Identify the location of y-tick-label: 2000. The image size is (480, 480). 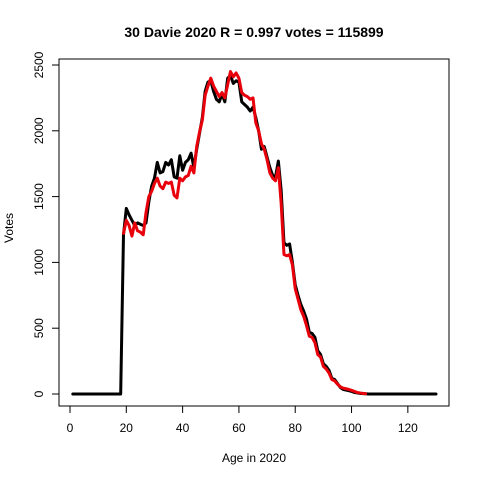
(39, 130).